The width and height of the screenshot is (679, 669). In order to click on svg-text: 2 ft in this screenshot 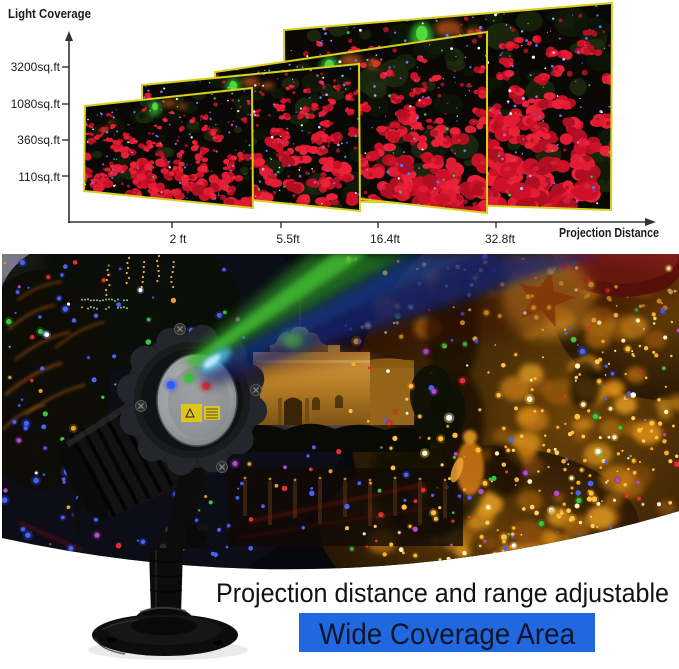, I will do `click(178, 239)`.